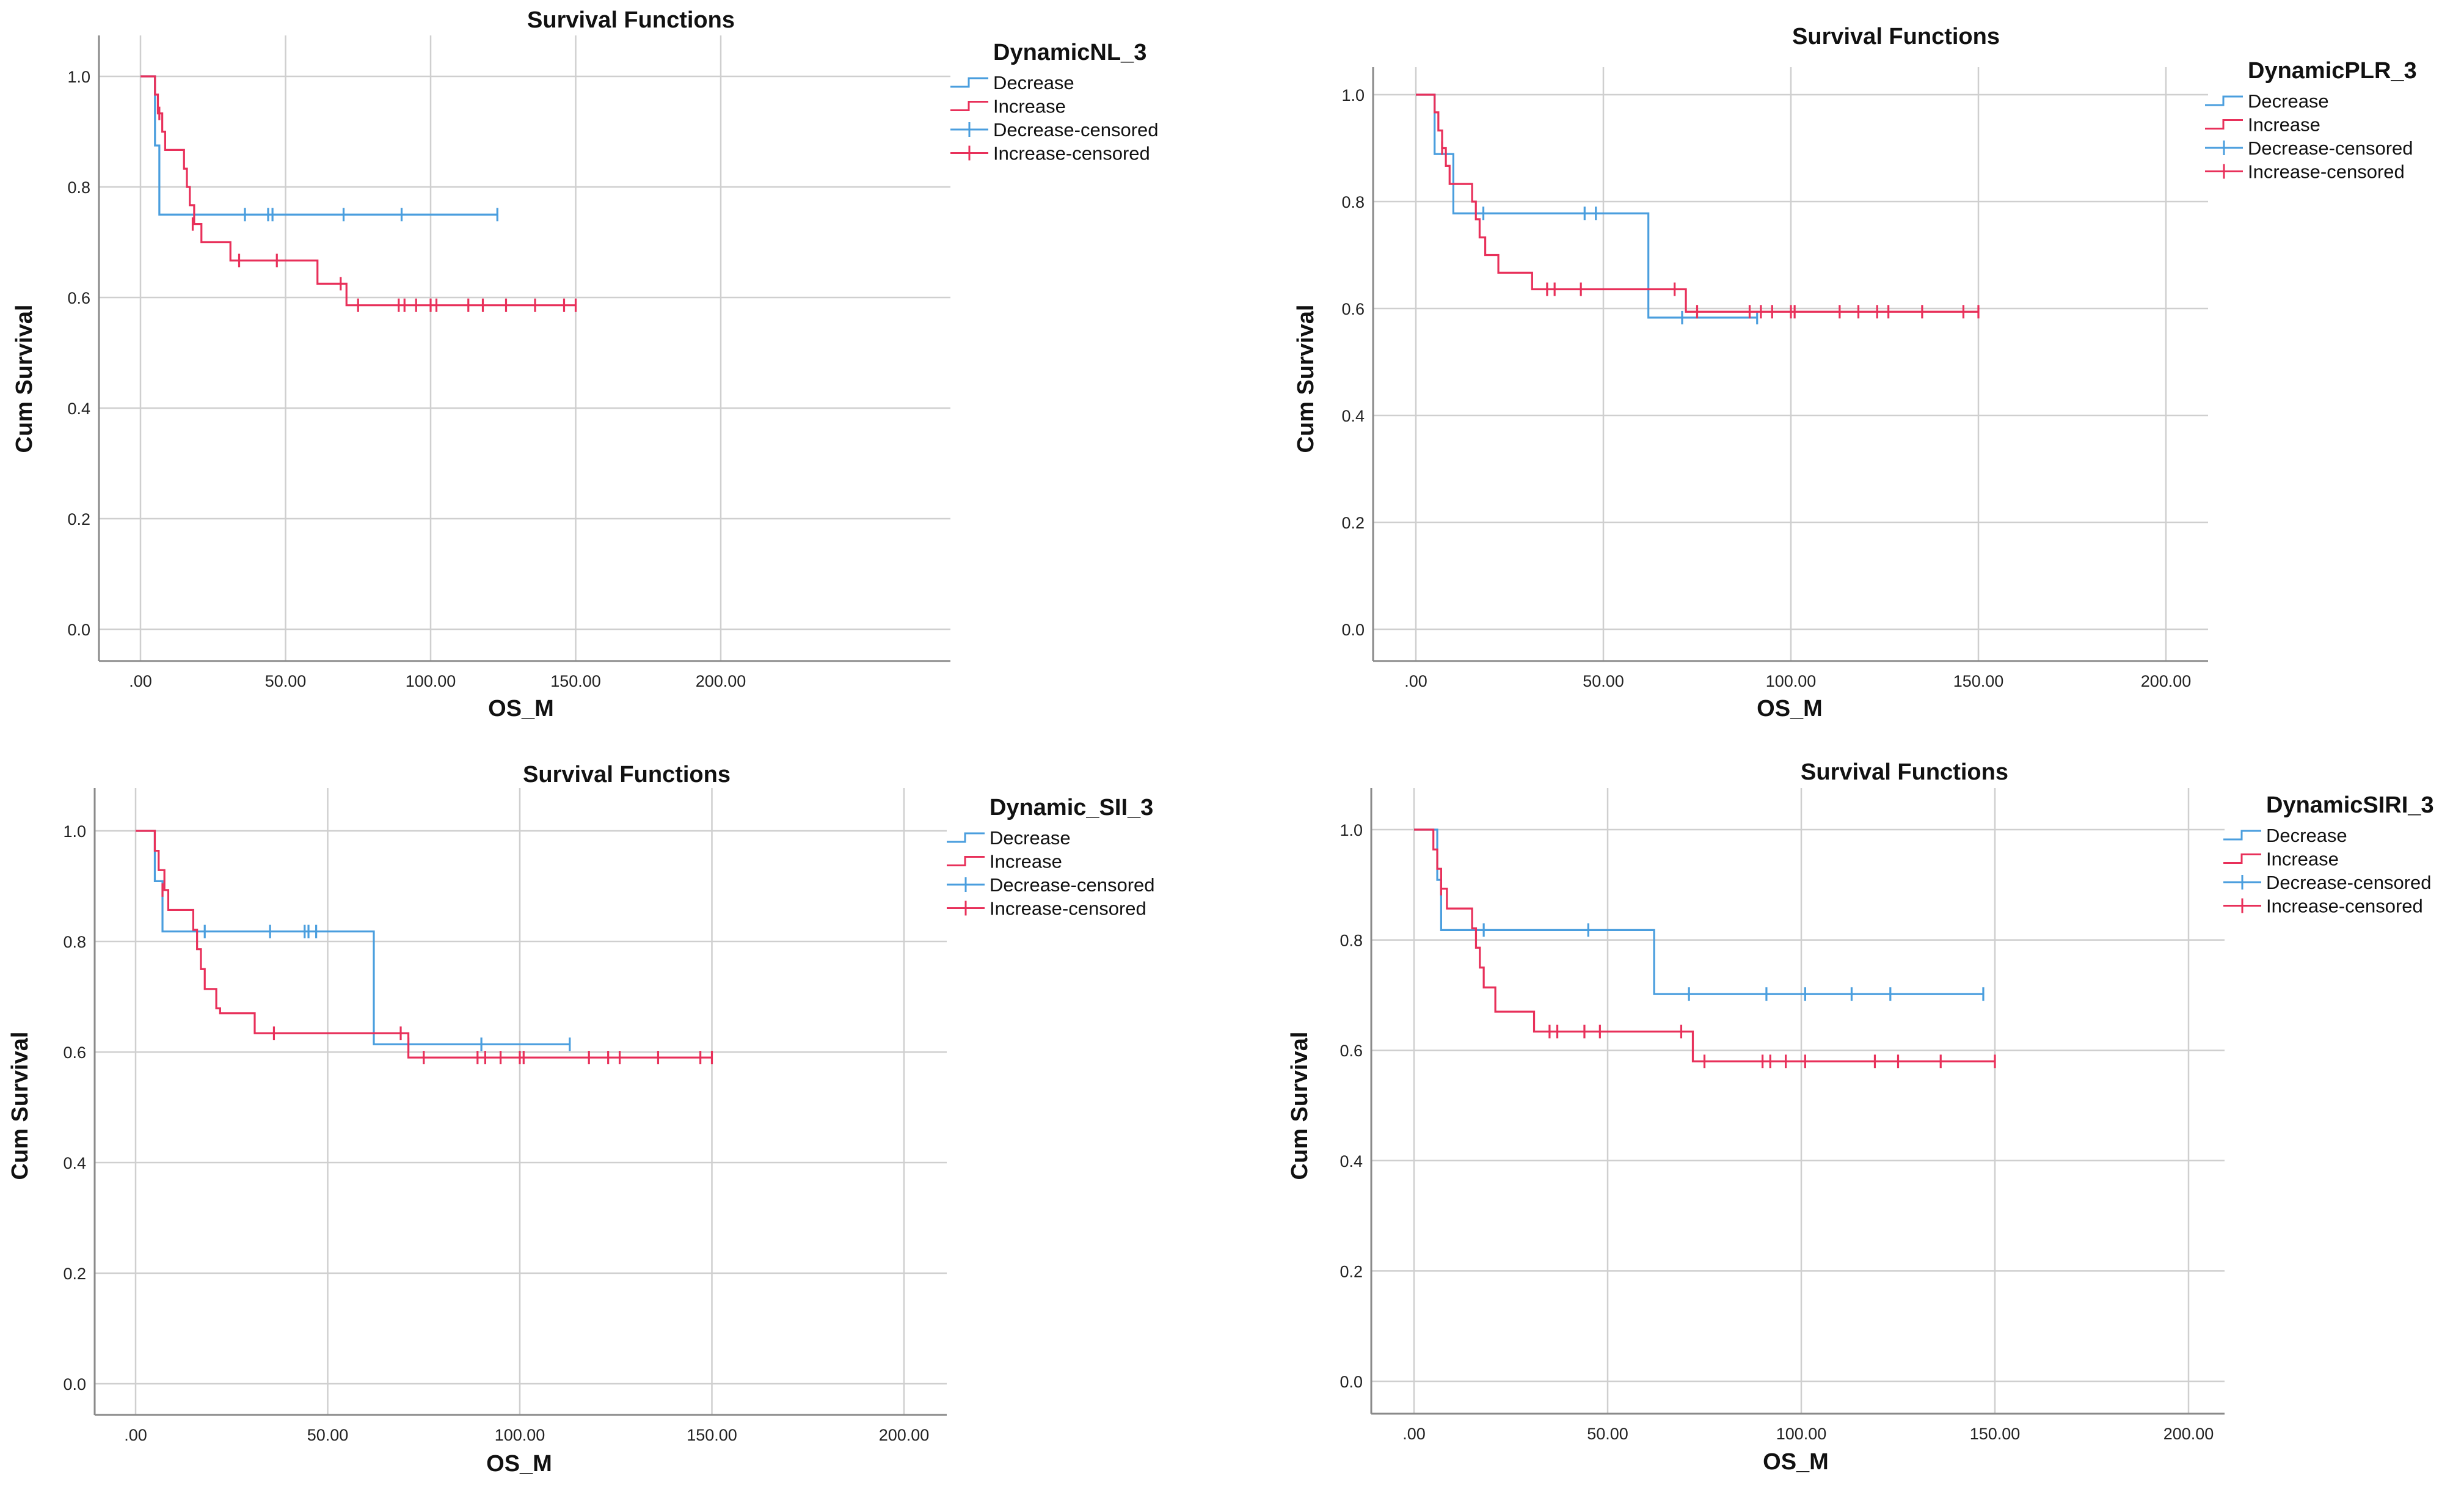  I want to click on legend-title: DynamicNL_3, so click(1069, 52).